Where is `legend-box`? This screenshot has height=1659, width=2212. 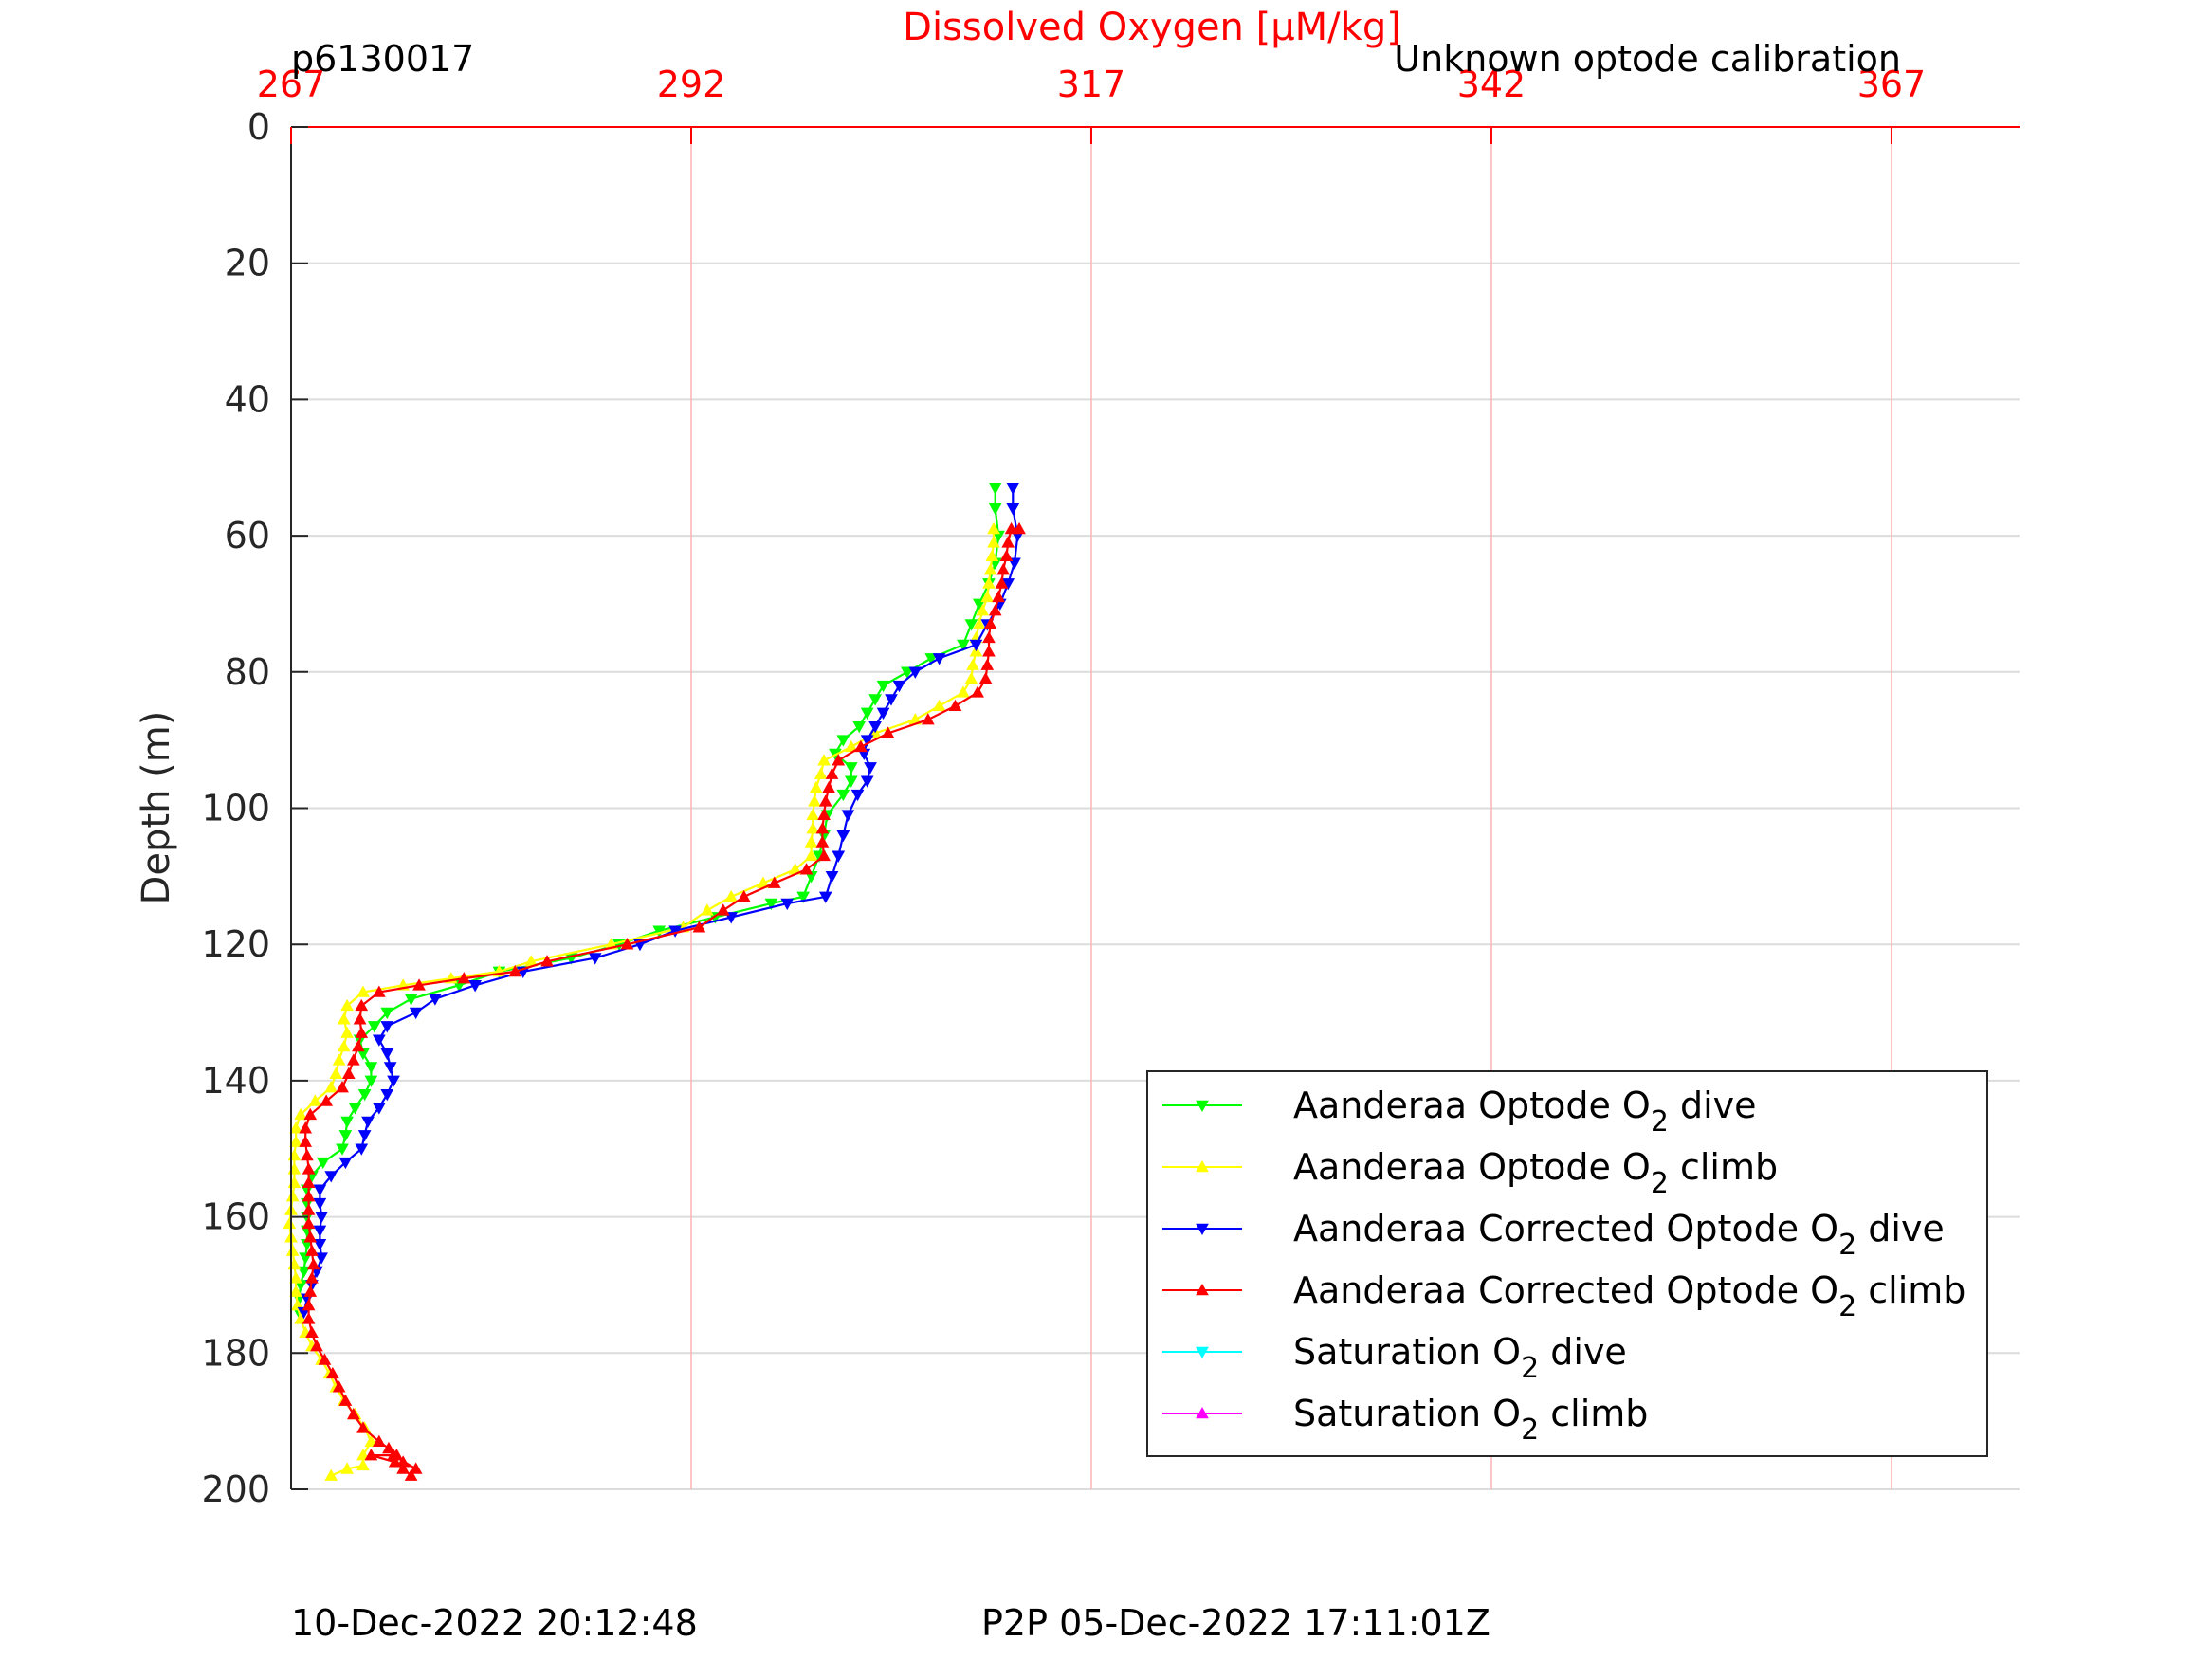
legend-box is located at coordinates (1567, 1263).